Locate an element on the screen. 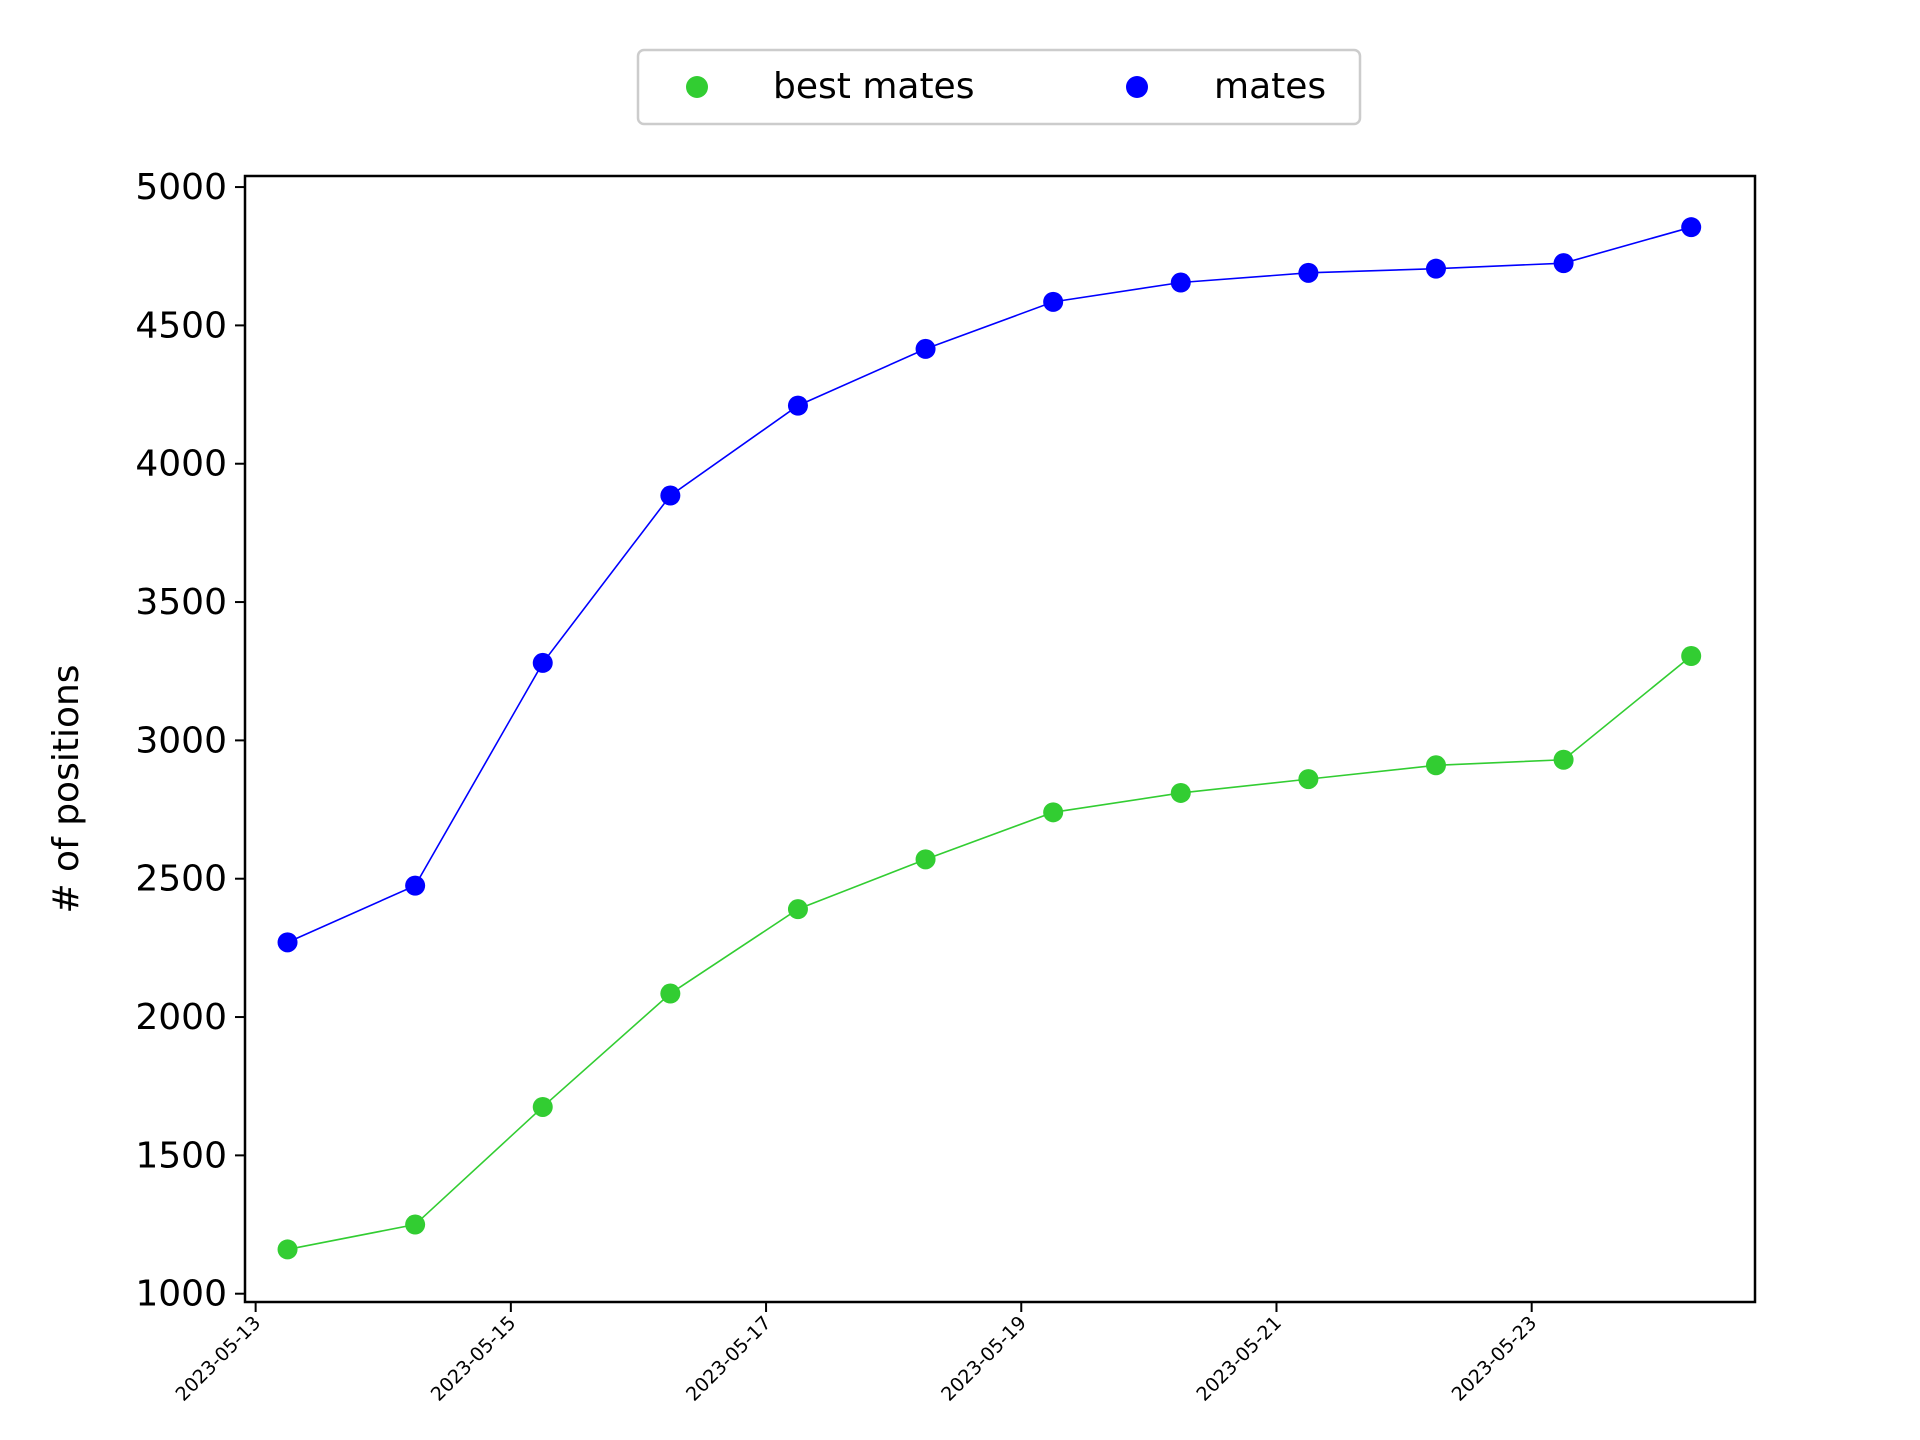 This screenshot has height=1440, width=1920. y-axis-label: # of positions is located at coordinates (66, 788).